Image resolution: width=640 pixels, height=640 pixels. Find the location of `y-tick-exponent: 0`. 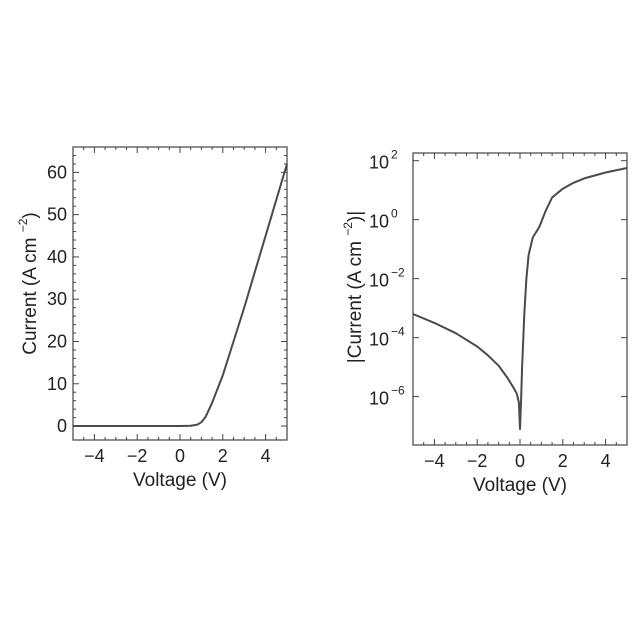

y-tick-exponent: 0 is located at coordinates (394, 214).